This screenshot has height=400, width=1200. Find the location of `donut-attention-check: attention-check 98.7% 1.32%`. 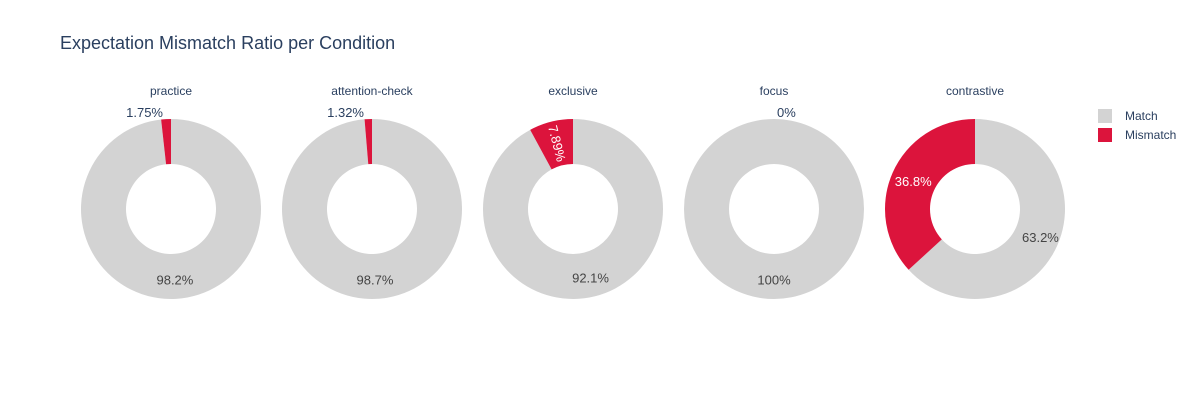

donut-attention-check: attention-check 98.7% 1.32% is located at coordinates (372, 191).